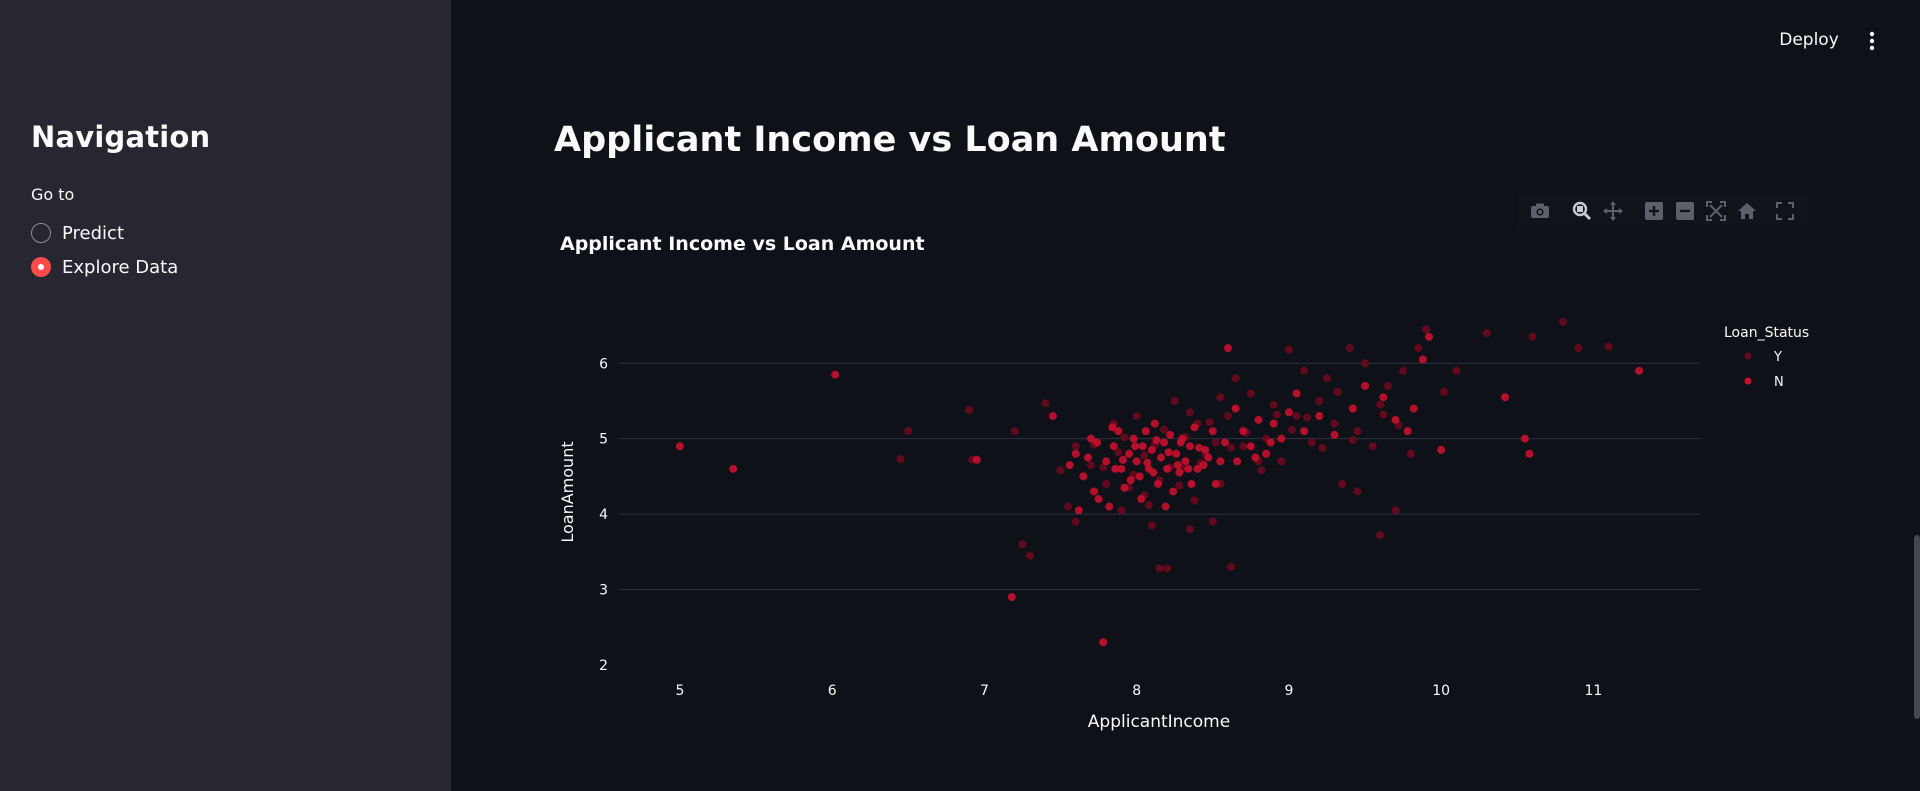 Image resolution: width=1920 pixels, height=791 pixels. I want to click on zoom-in-icon, so click(1654, 211).